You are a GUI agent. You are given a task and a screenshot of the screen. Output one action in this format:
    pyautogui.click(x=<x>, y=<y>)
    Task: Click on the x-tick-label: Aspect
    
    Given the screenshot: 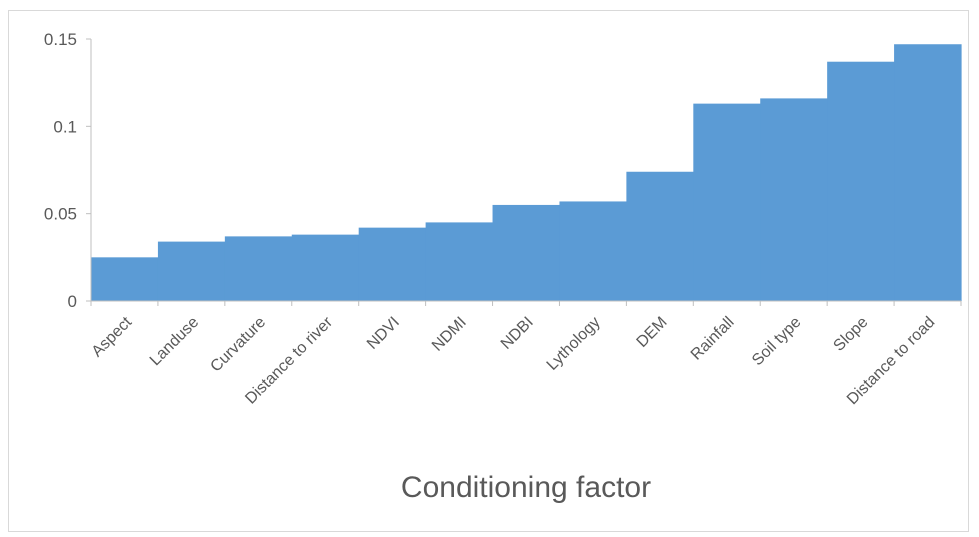 What is the action you would take?
    pyautogui.click(x=112, y=336)
    